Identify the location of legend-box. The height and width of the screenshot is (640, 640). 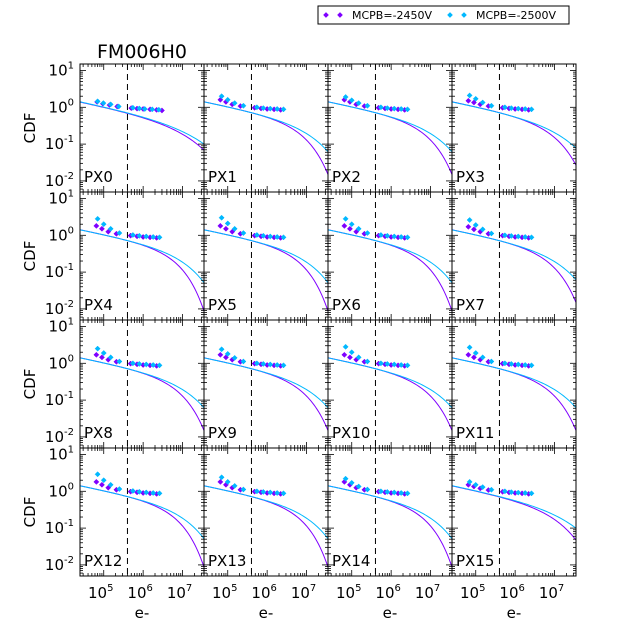
(443, 15).